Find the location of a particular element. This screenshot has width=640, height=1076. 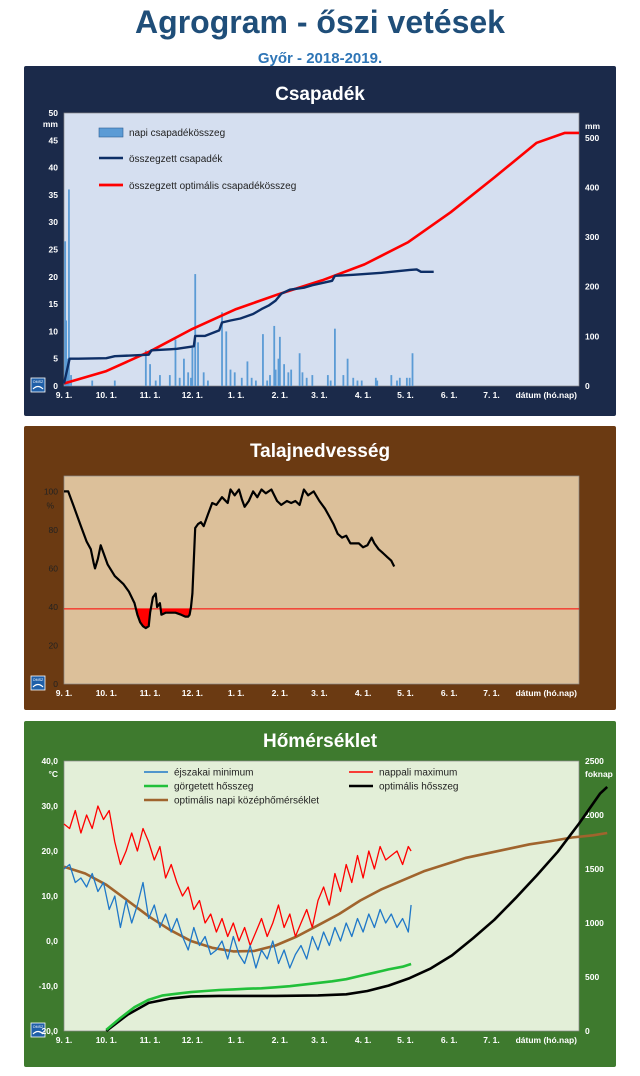

right-axis-unit: foknap is located at coordinates (599, 774).